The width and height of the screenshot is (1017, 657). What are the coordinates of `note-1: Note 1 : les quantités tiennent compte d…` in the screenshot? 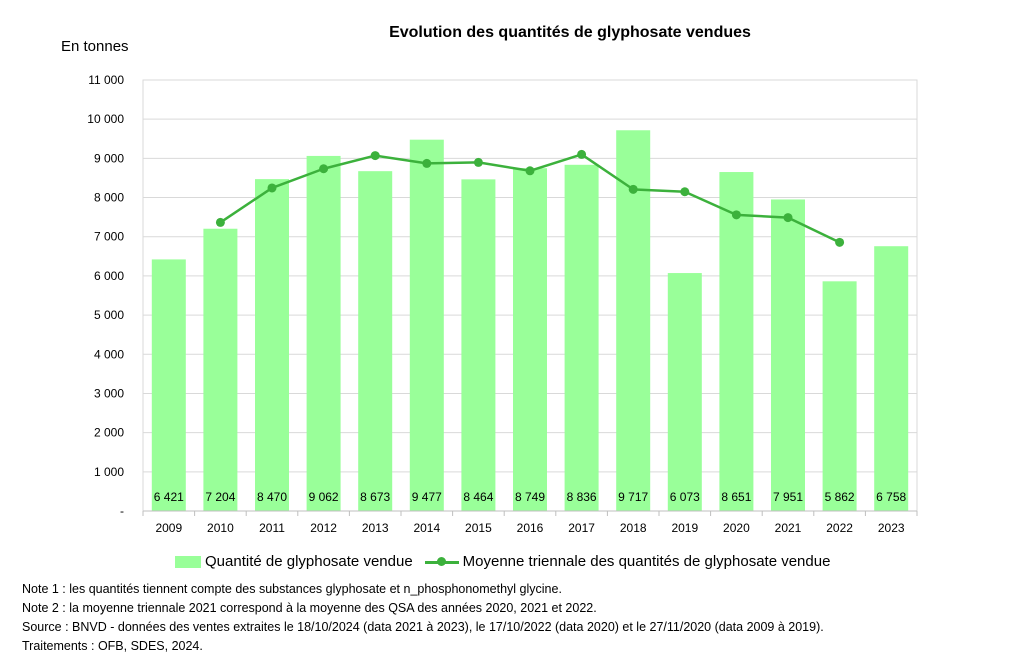 It's located at (292, 589).